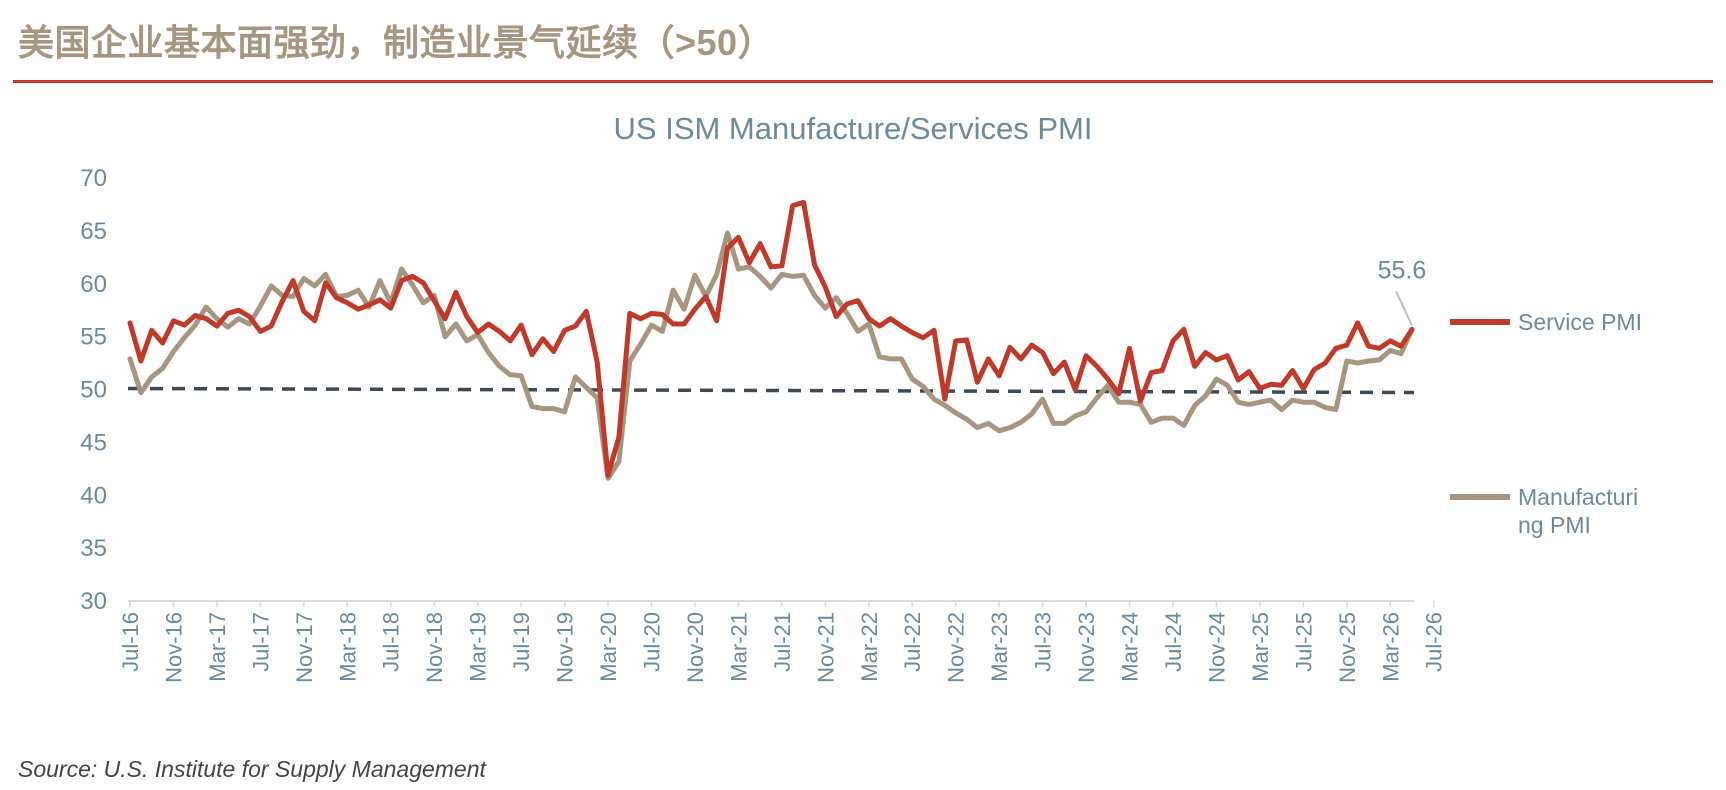 The height and width of the screenshot is (790, 1726). I want to click on x-tick-label: Mar-21, so click(738, 647).